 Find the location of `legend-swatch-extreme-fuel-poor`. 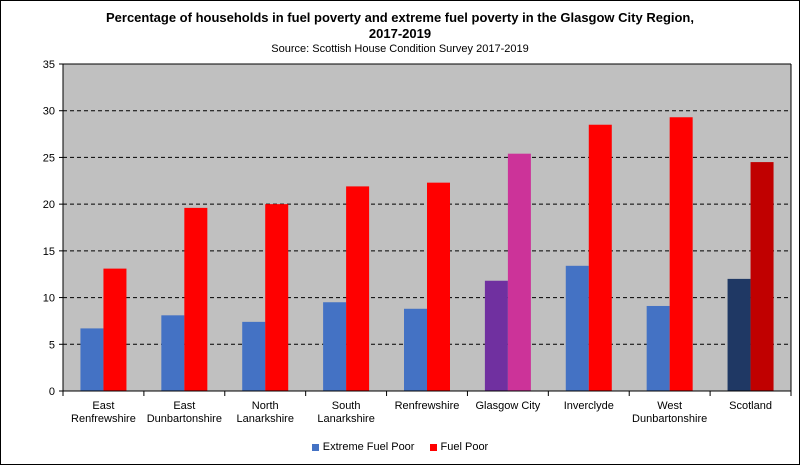

legend-swatch-extreme-fuel-poor is located at coordinates (315, 447).